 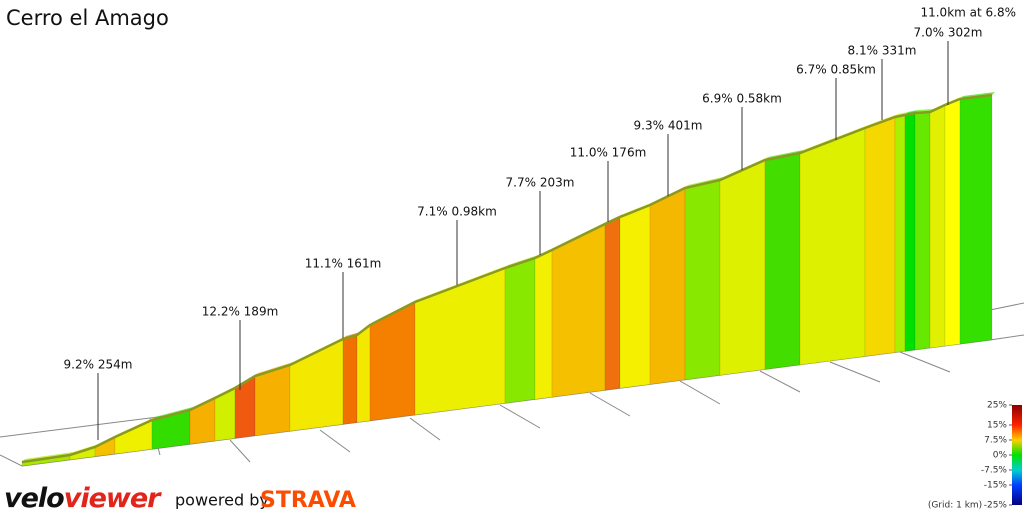 What do you see at coordinates (996, 506) in the screenshot?
I see `scale-tick-label: -25%` at bounding box center [996, 506].